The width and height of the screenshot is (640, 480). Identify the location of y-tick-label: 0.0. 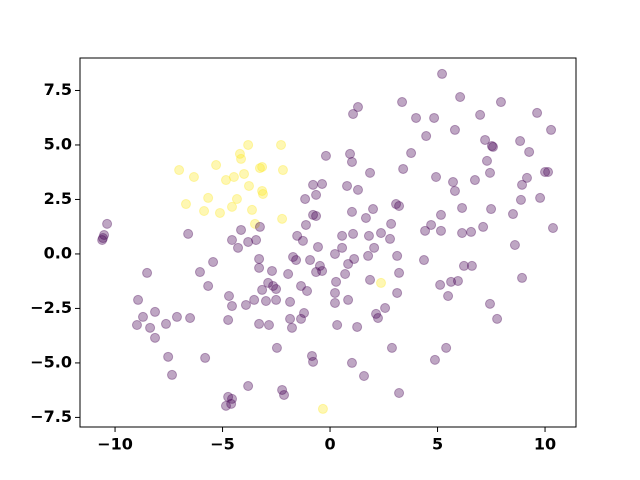
(58, 252).